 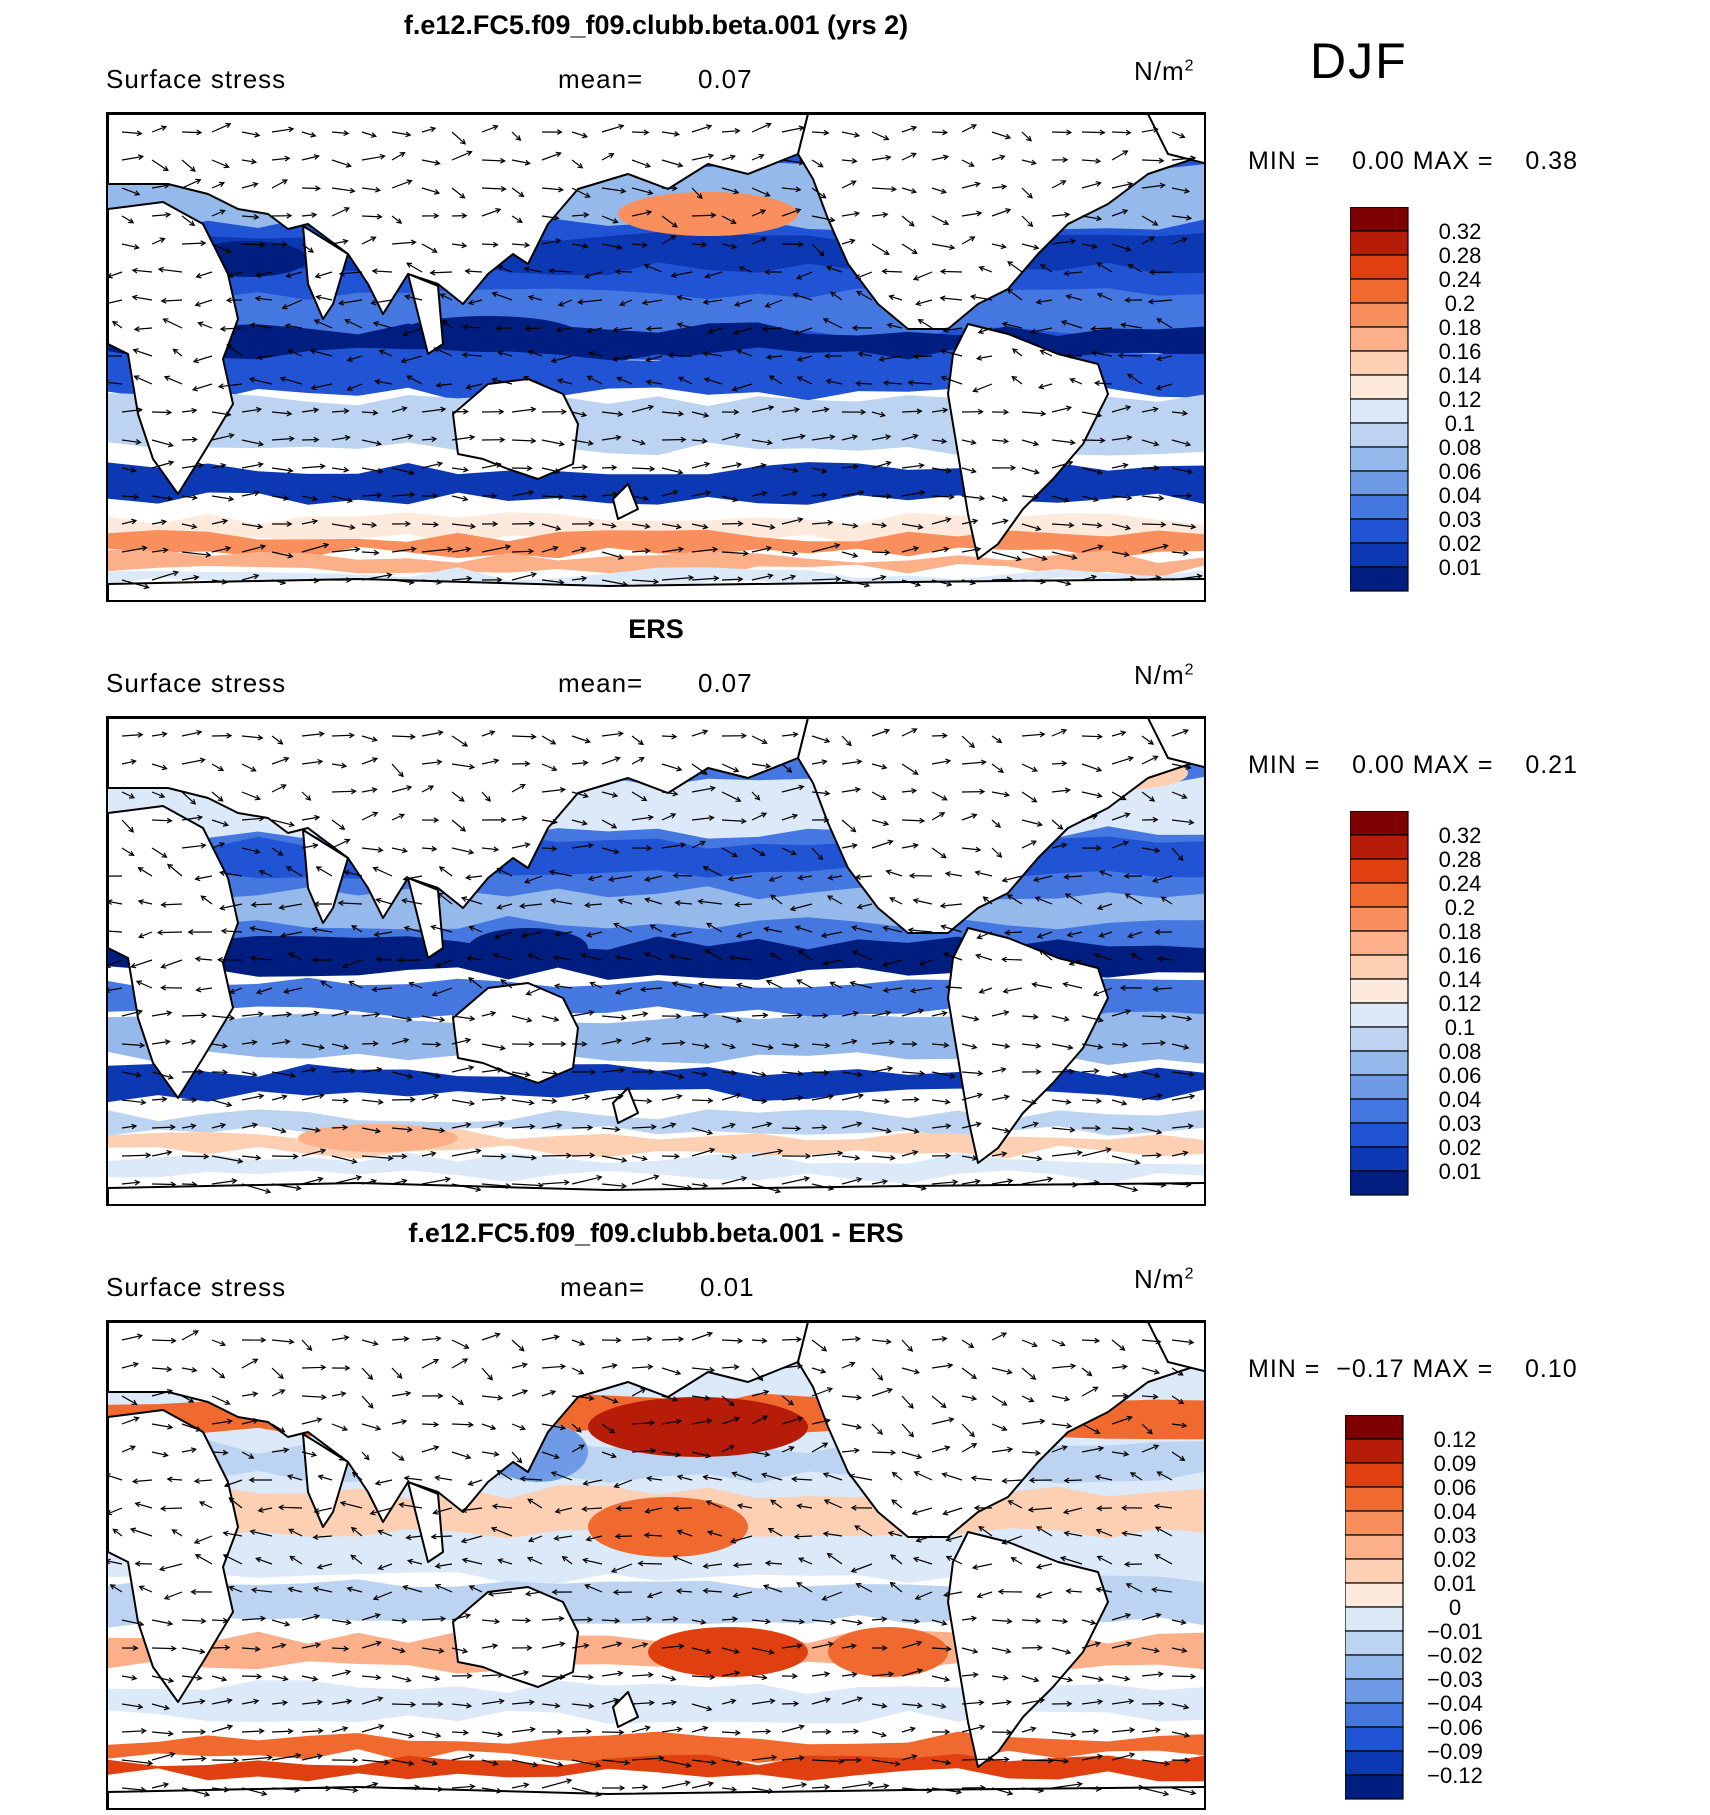 I want to click on stress-maximum-region, so click(x=378, y=1138).